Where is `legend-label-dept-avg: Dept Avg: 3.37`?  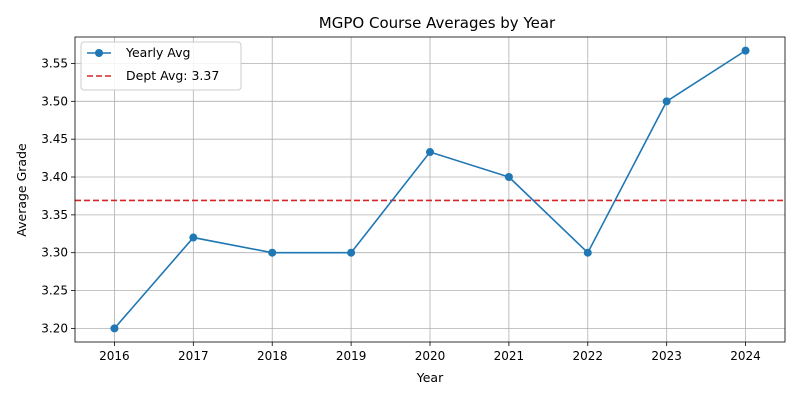
legend-label-dept-avg: Dept Avg: 3.37 is located at coordinates (172, 75).